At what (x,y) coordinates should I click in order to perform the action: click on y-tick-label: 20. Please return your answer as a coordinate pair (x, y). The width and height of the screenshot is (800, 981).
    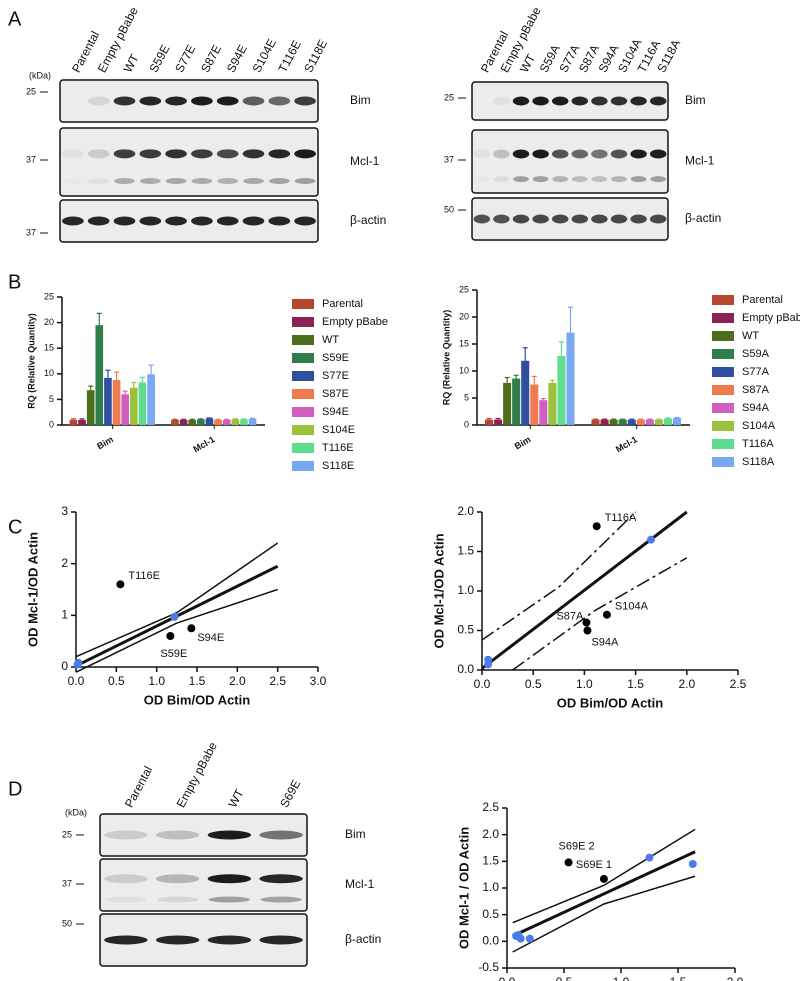
    Looking at the image, I should click on (464, 316).